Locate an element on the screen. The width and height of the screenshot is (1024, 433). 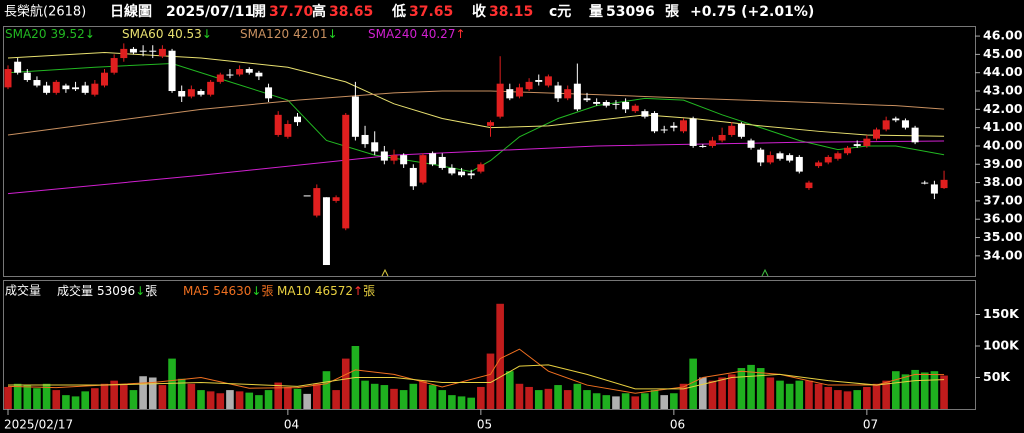
legend-part: ↑ is located at coordinates (358, 291).